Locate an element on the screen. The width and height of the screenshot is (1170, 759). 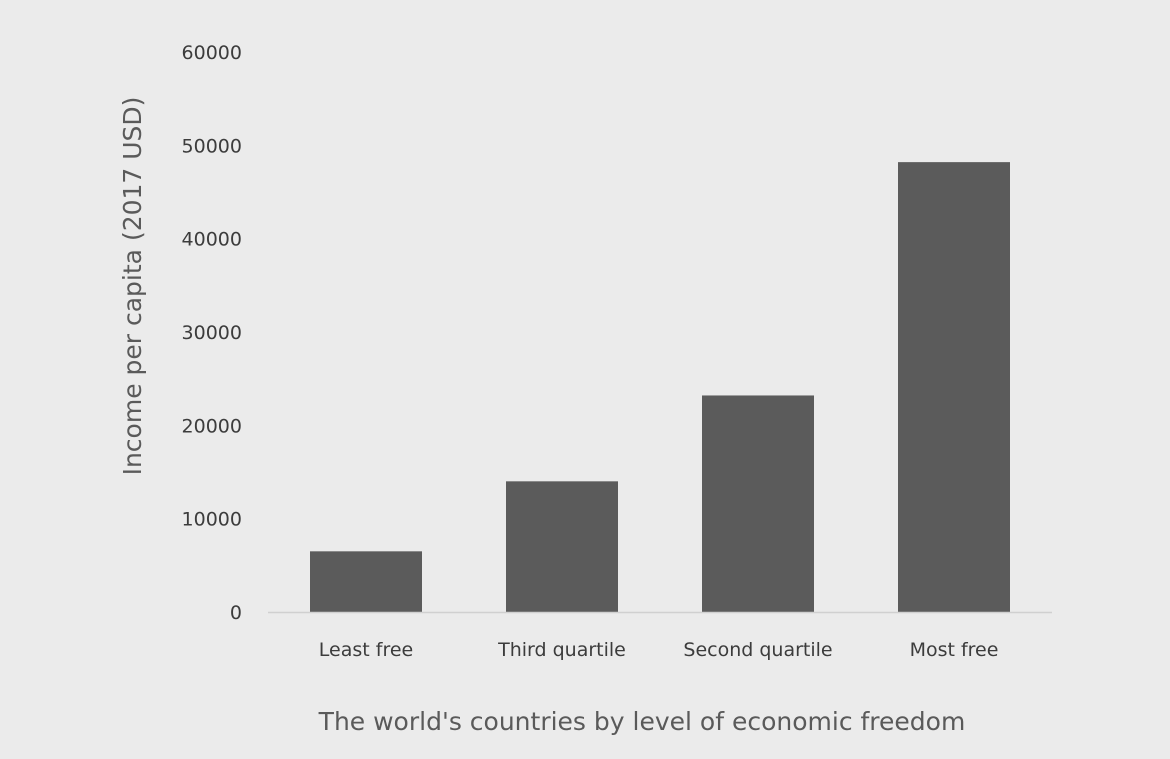
bar-second-quartile is located at coordinates (758, 503).